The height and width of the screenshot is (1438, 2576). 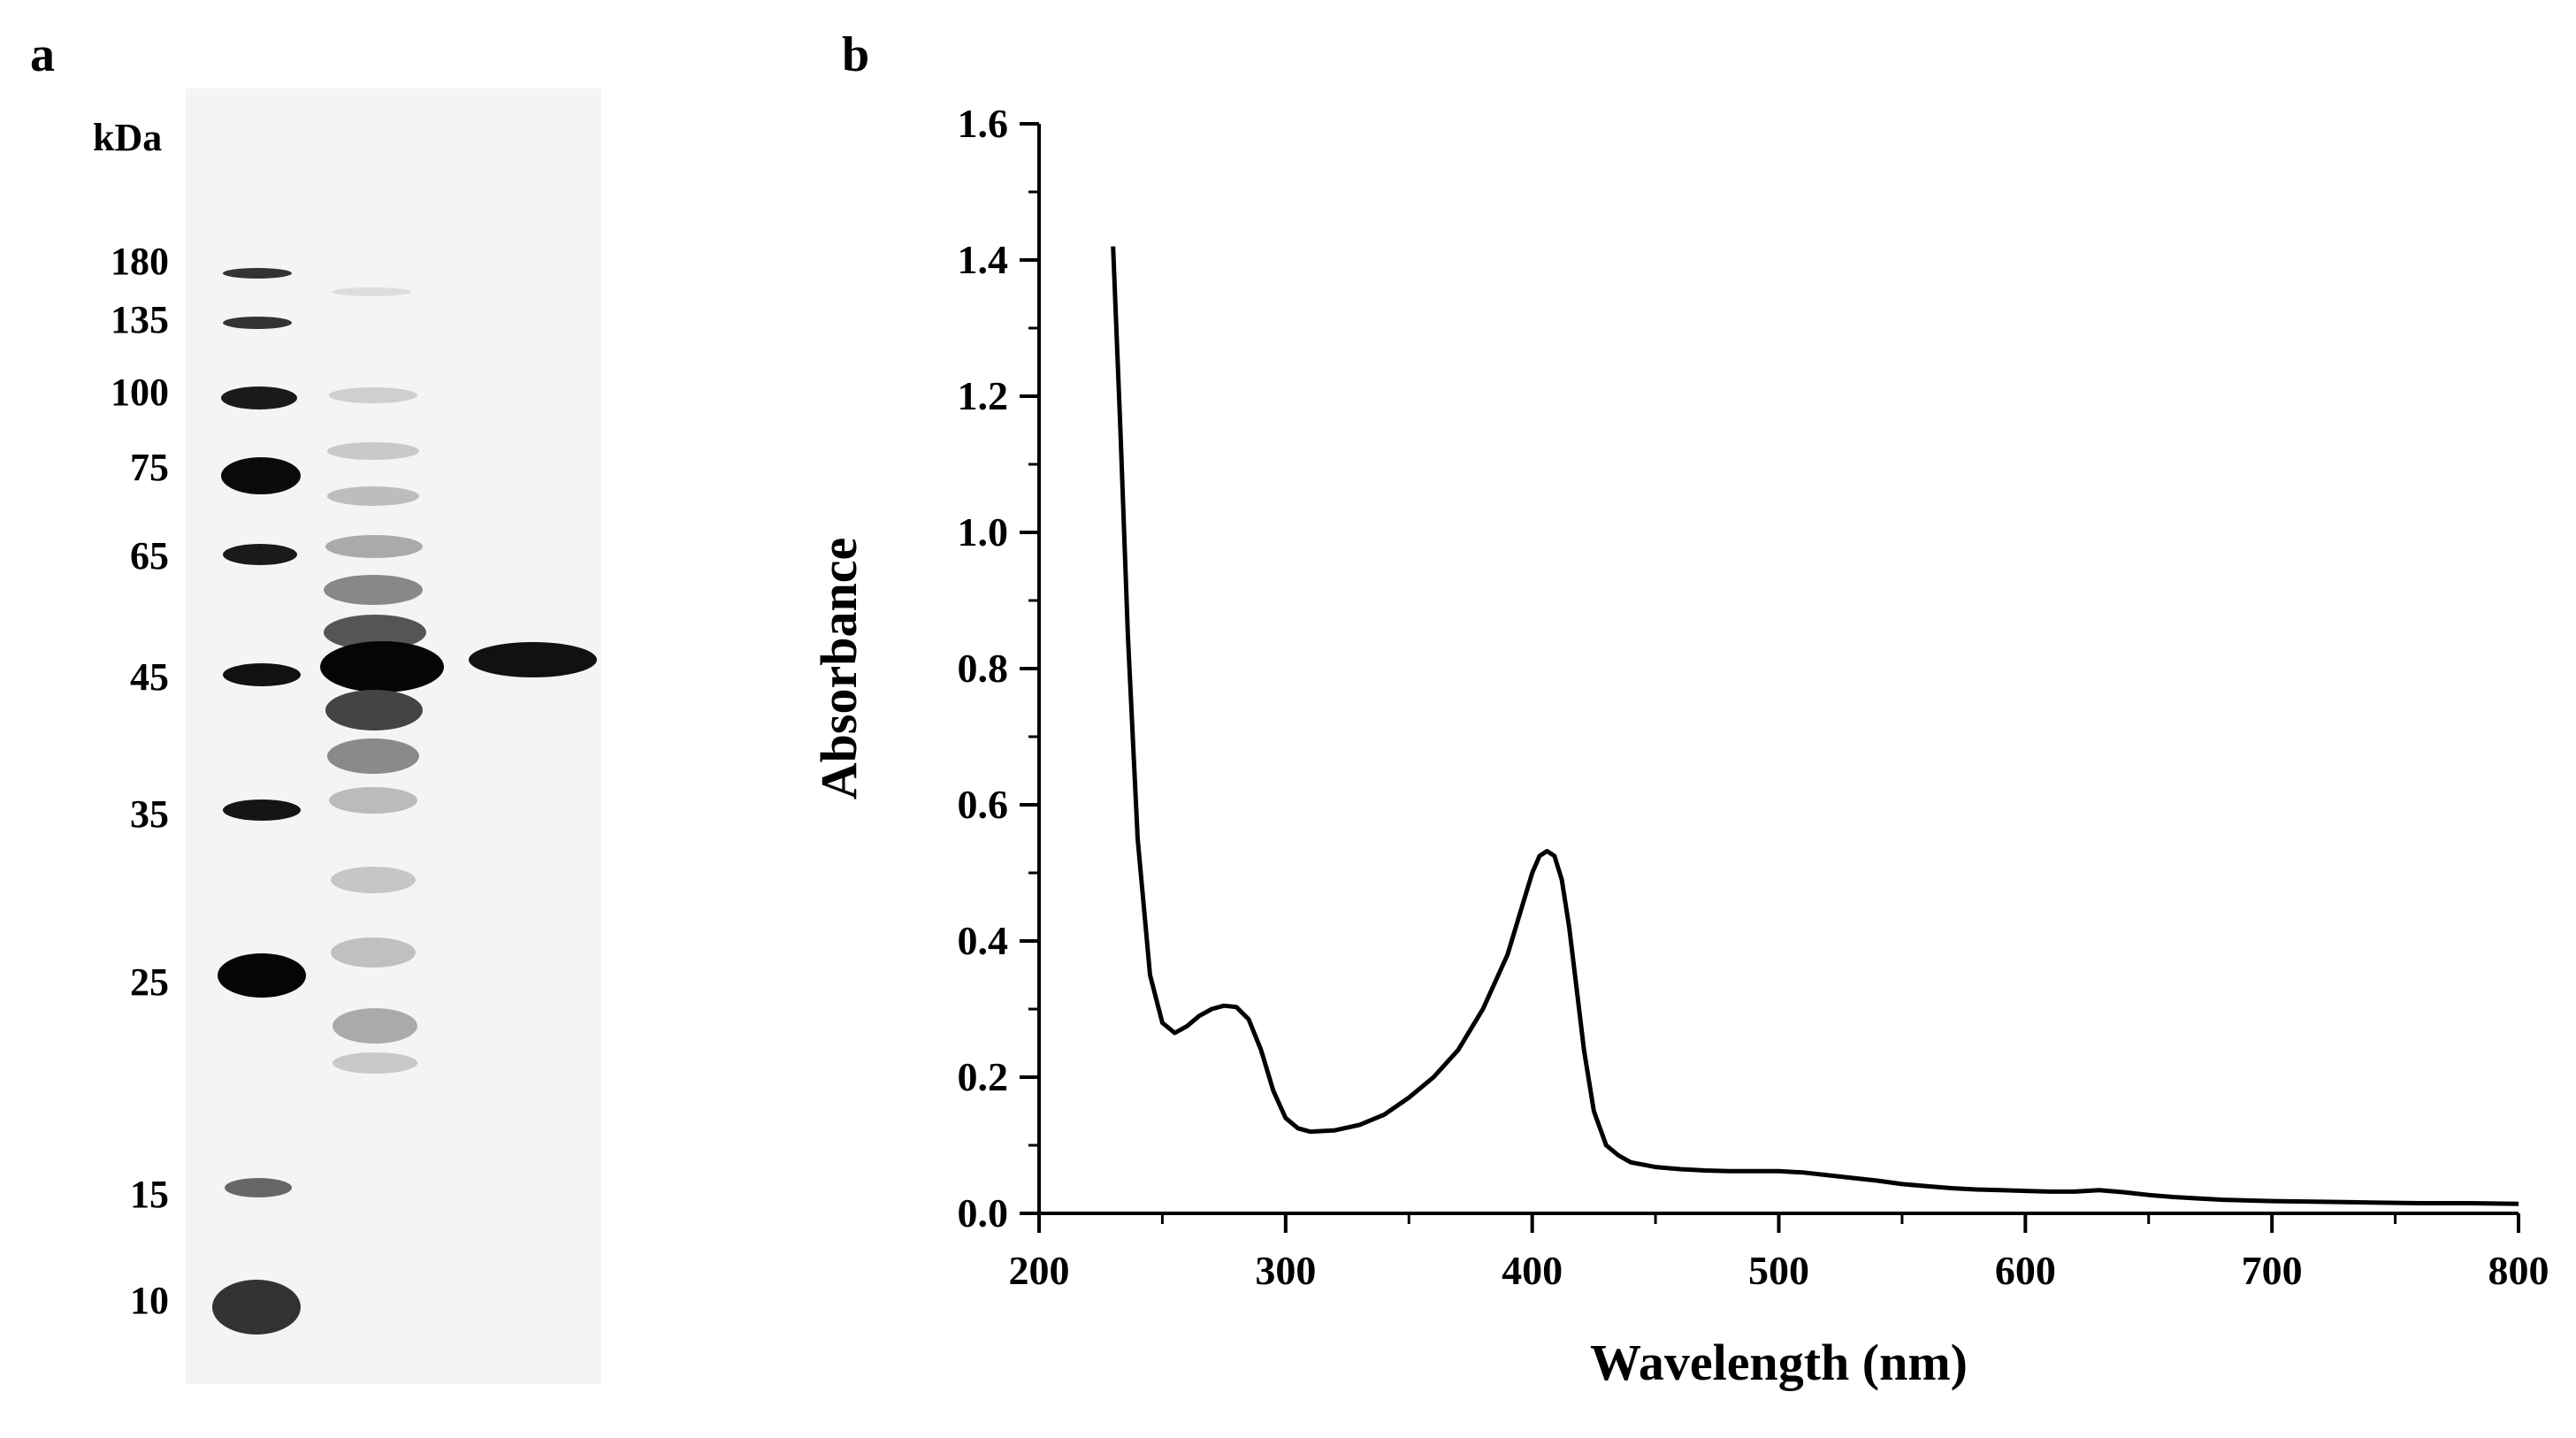 I want to click on y-tick-label: 0.8, so click(x=983, y=668).